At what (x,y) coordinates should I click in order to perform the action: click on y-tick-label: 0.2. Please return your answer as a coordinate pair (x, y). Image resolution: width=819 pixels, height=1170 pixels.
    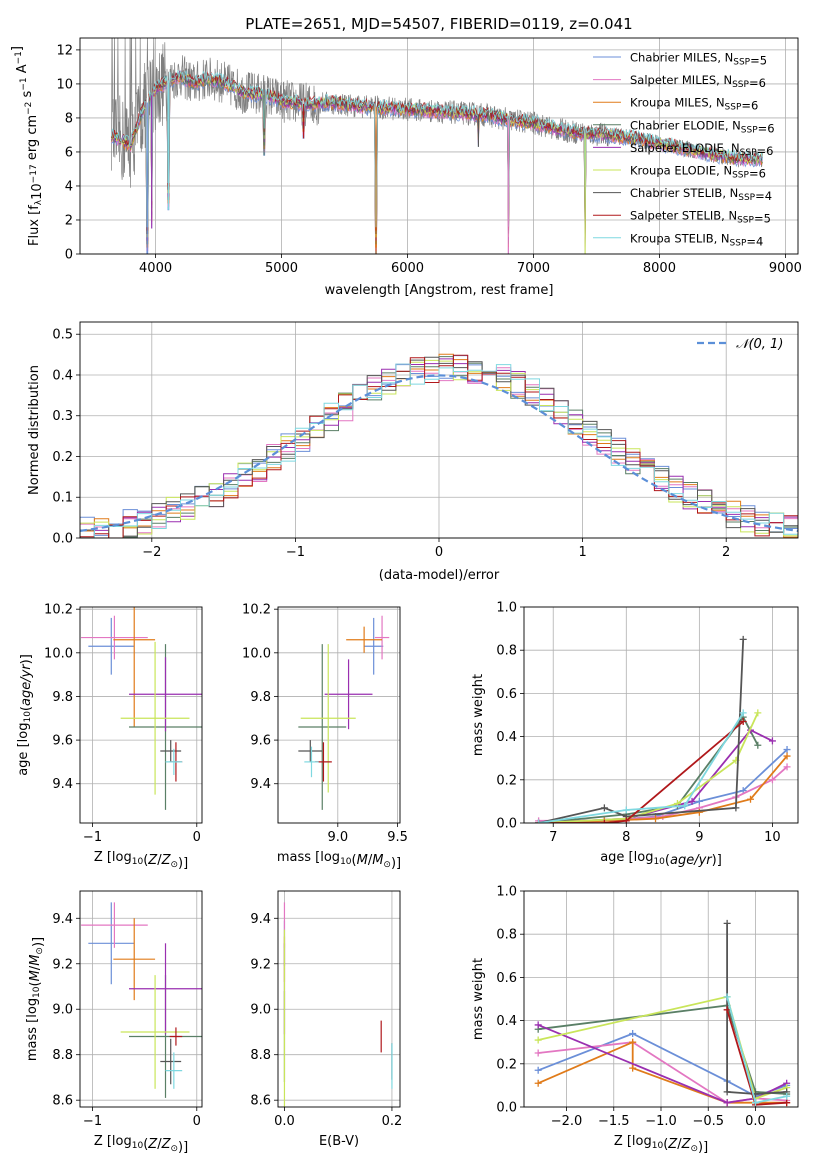
    Looking at the image, I should click on (506, 780).